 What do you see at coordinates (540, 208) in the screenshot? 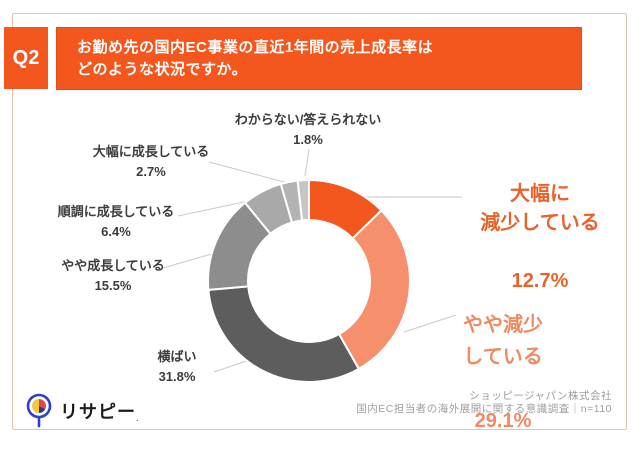
I see `callout-text: 大幅に 減少している` at bounding box center [540, 208].